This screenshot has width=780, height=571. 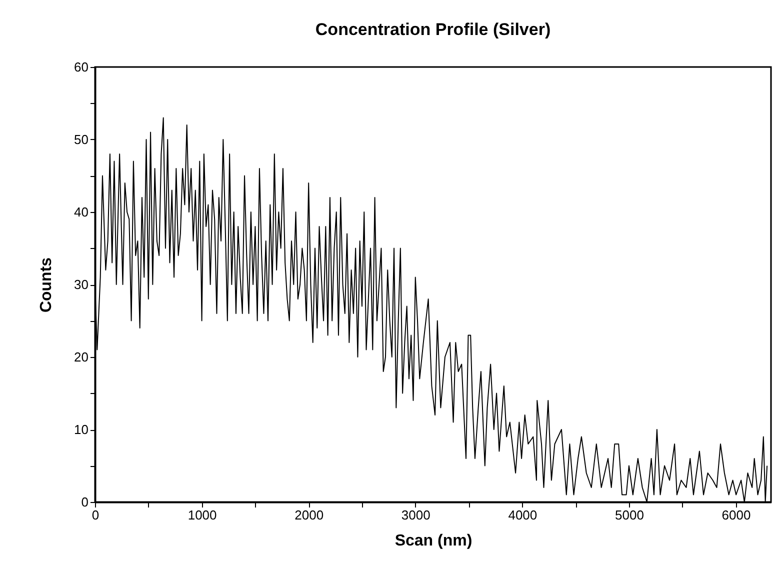 What do you see at coordinates (47, 285) in the screenshot?
I see `y-axis-title: Counts` at bounding box center [47, 285].